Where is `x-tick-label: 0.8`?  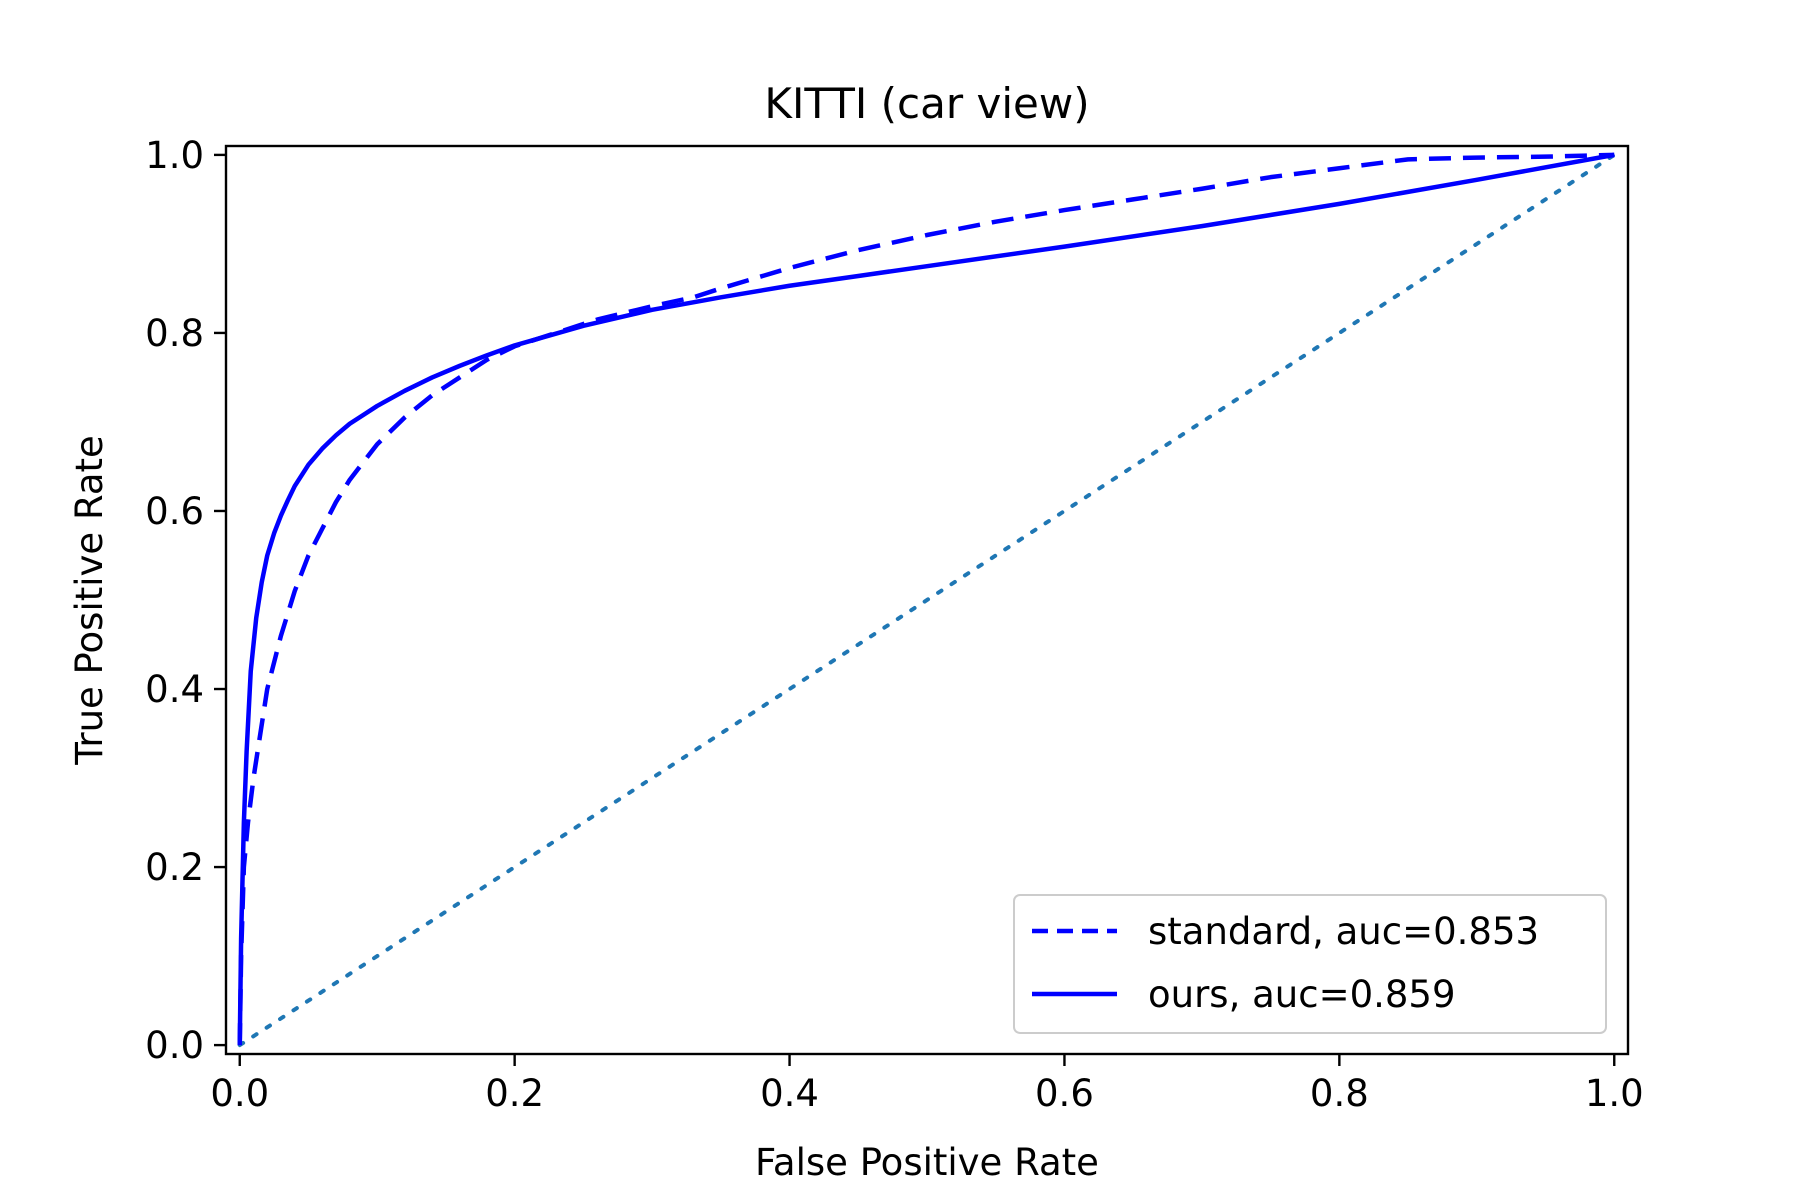
x-tick-label: 0.8 is located at coordinates (1339, 1093).